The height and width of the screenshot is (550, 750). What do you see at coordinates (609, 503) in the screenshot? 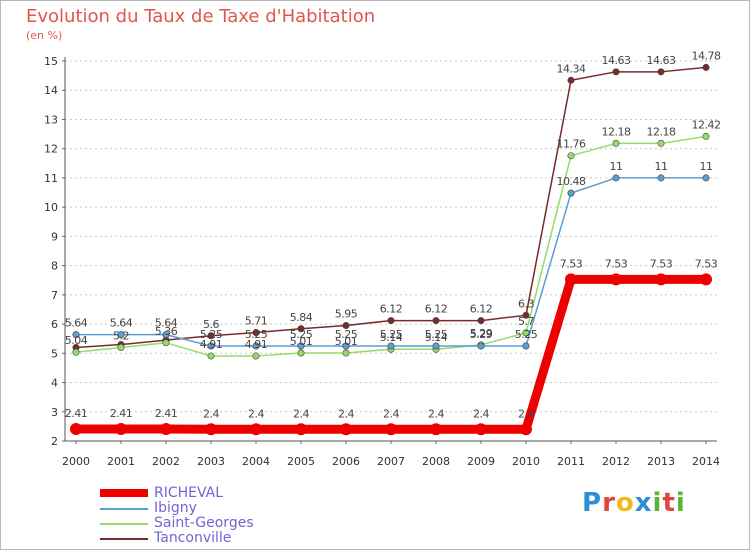
I see `logo-letter: r` at bounding box center [609, 503].